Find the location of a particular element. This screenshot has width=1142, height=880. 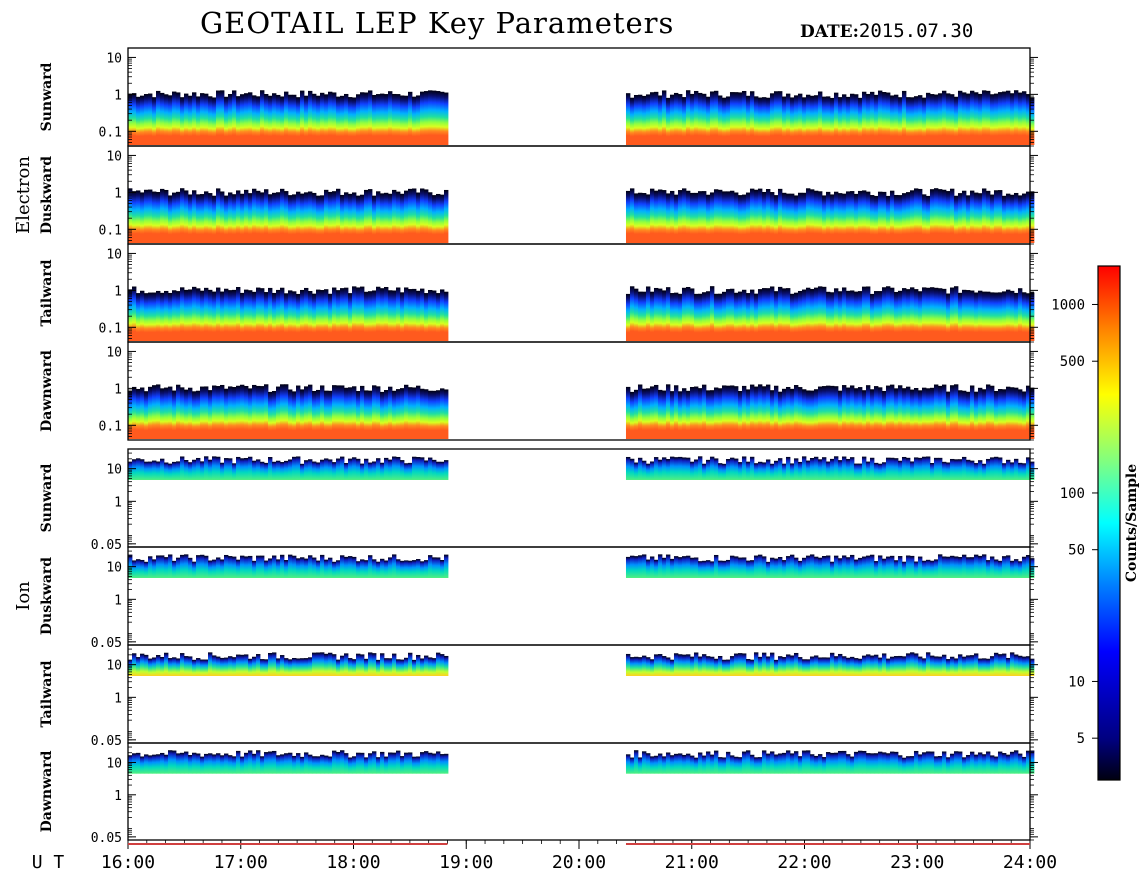

y-tick-label: 0.1 is located at coordinates (110, 132).